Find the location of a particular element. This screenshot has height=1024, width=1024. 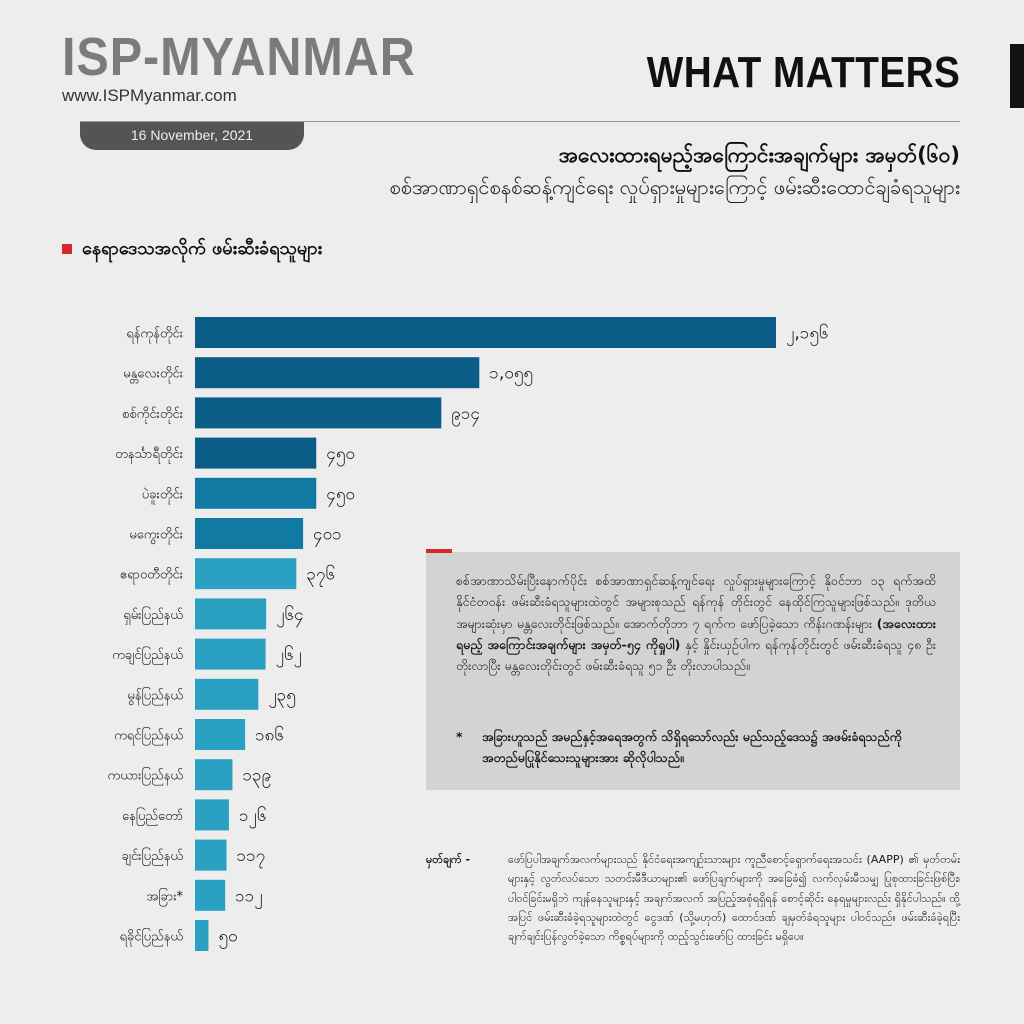

category-label: အခြား* is located at coordinates (164, 896).